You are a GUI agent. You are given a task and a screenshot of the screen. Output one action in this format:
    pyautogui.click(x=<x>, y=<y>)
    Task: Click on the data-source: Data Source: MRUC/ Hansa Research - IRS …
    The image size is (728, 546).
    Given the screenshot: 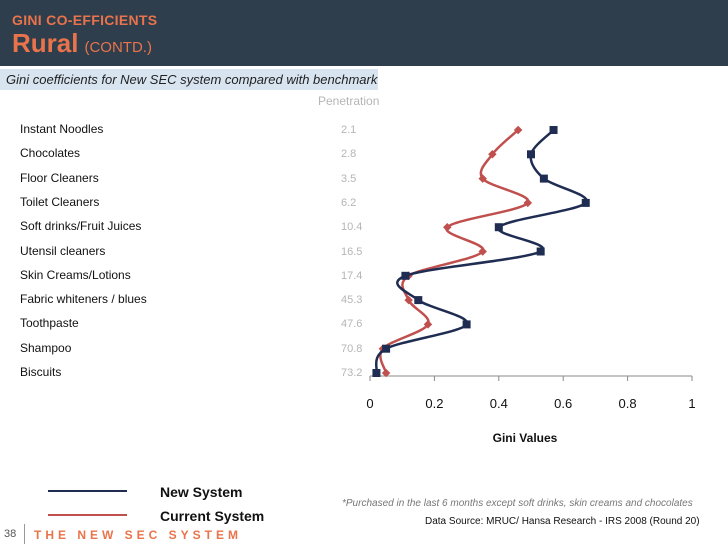 What is the action you would take?
    pyautogui.click(x=562, y=521)
    